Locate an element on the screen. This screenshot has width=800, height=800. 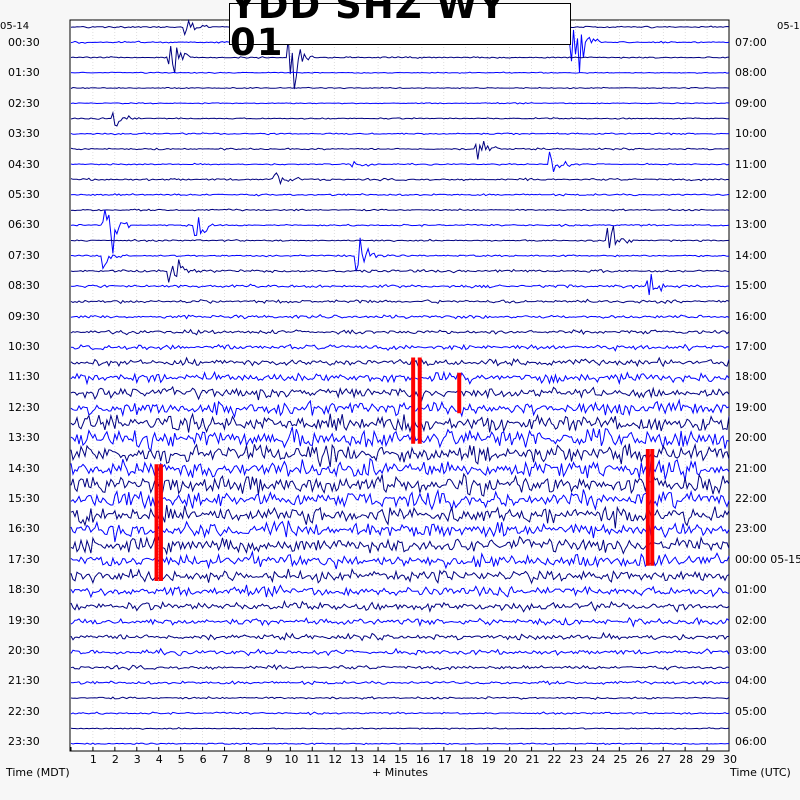
left-time-label: 19:30 is located at coordinates (24, 620).